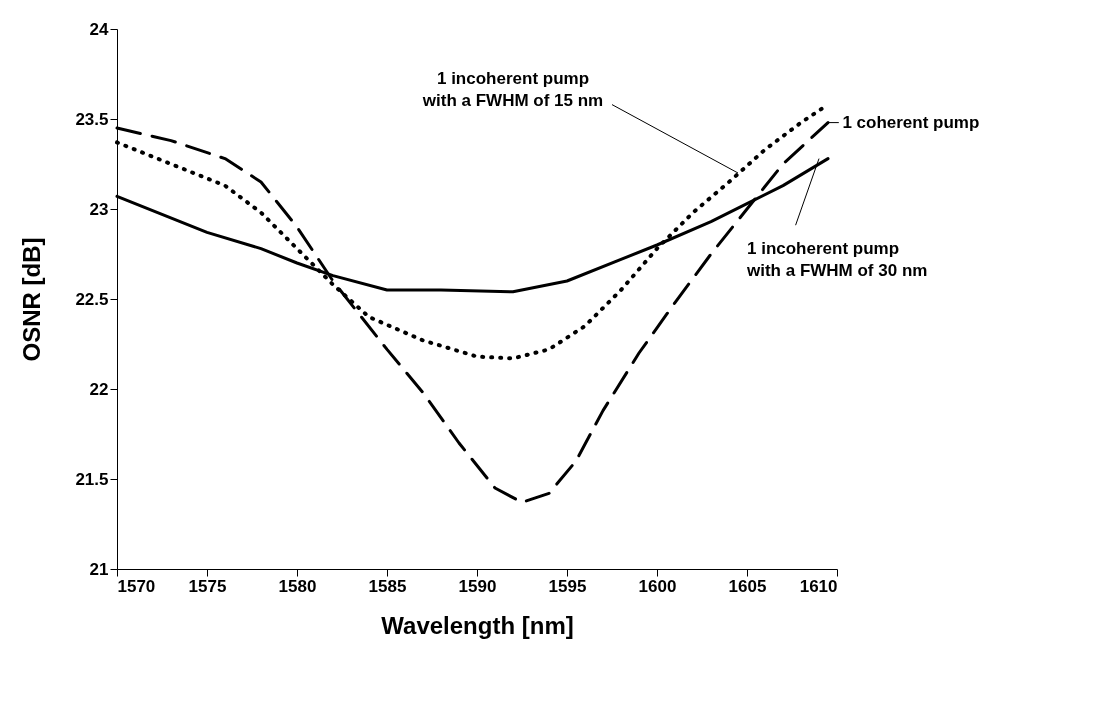 The height and width of the screenshot is (705, 1096). I want to click on y-tick-label: 23, so click(99, 209).